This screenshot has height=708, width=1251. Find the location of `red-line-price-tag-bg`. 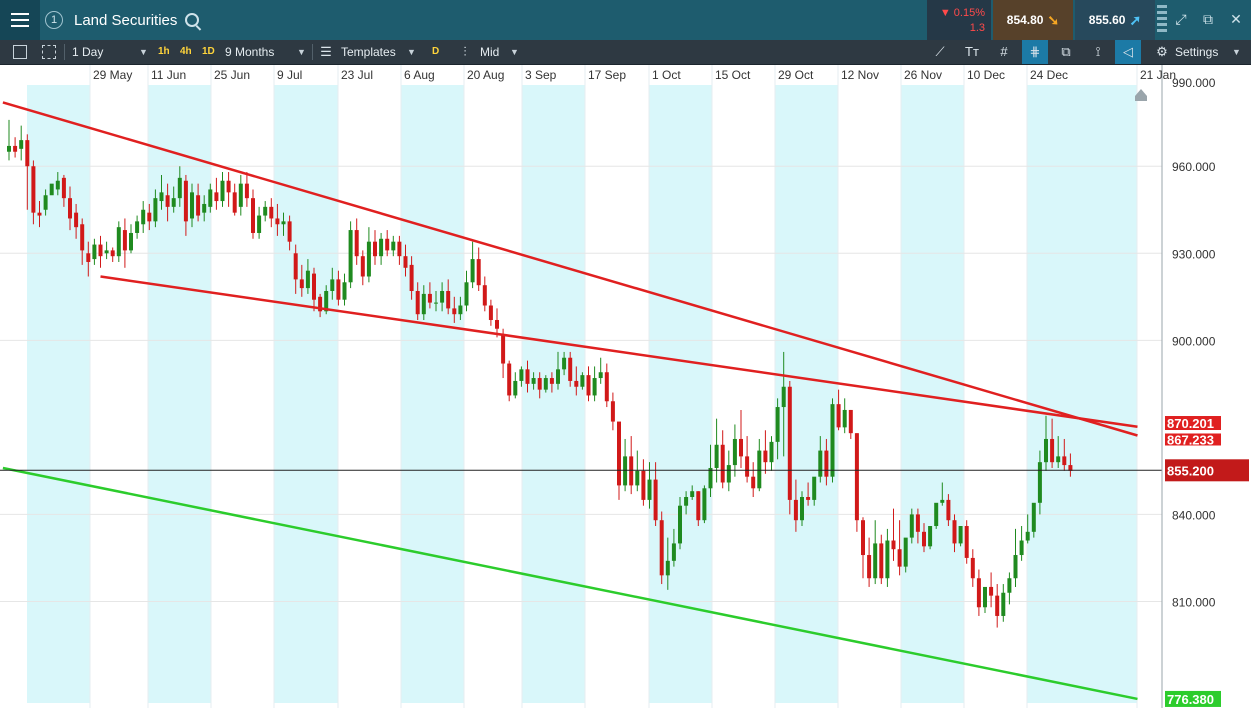

red-line-price-tag-bg is located at coordinates (1193, 423).